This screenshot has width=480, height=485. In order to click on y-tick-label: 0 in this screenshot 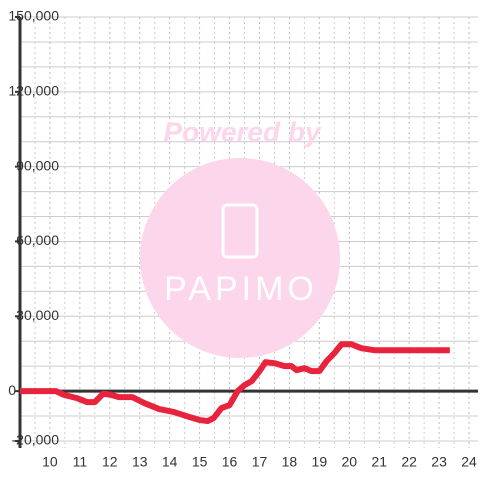, I will do `click(12, 390)`.